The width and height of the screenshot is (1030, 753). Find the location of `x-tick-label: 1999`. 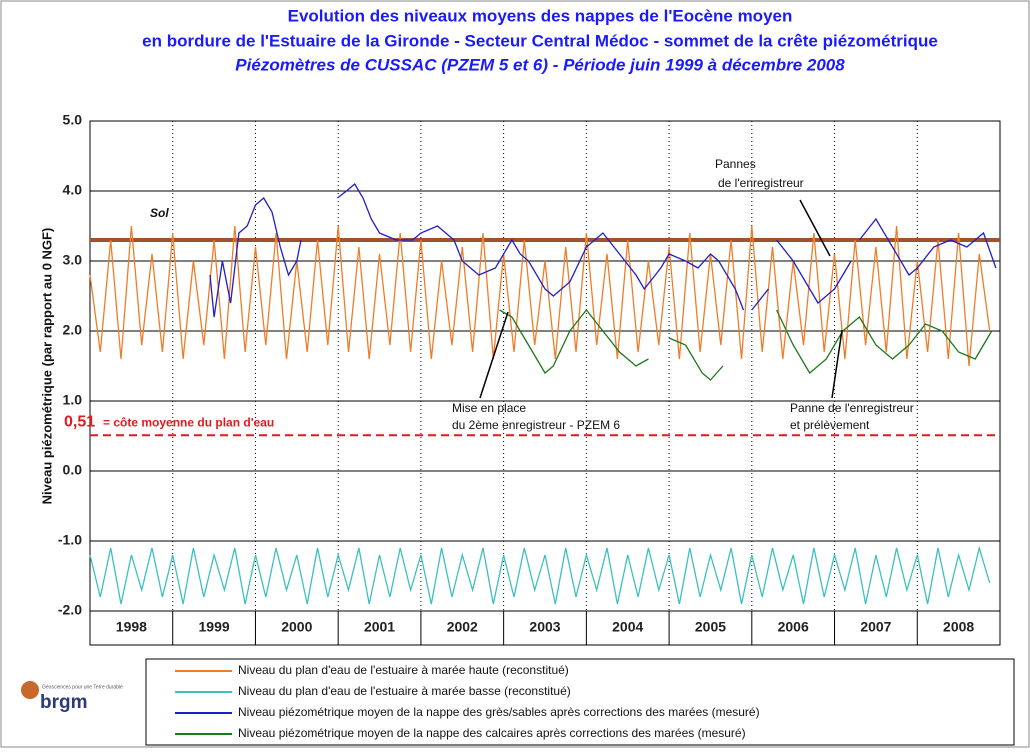

x-tick-label: 1999 is located at coordinates (214, 627).